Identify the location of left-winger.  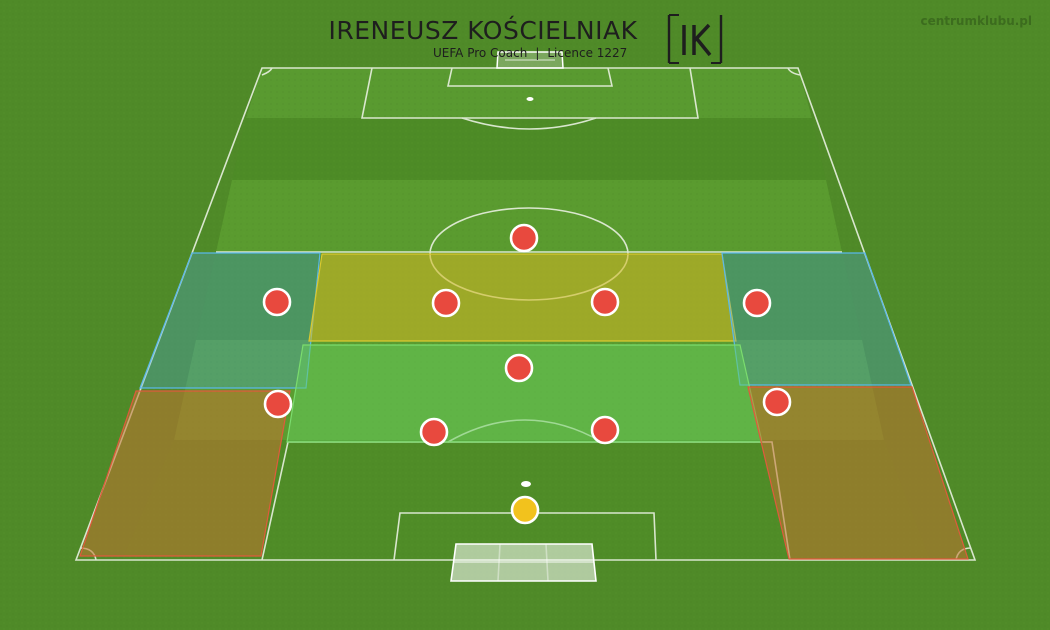
(277, 302).